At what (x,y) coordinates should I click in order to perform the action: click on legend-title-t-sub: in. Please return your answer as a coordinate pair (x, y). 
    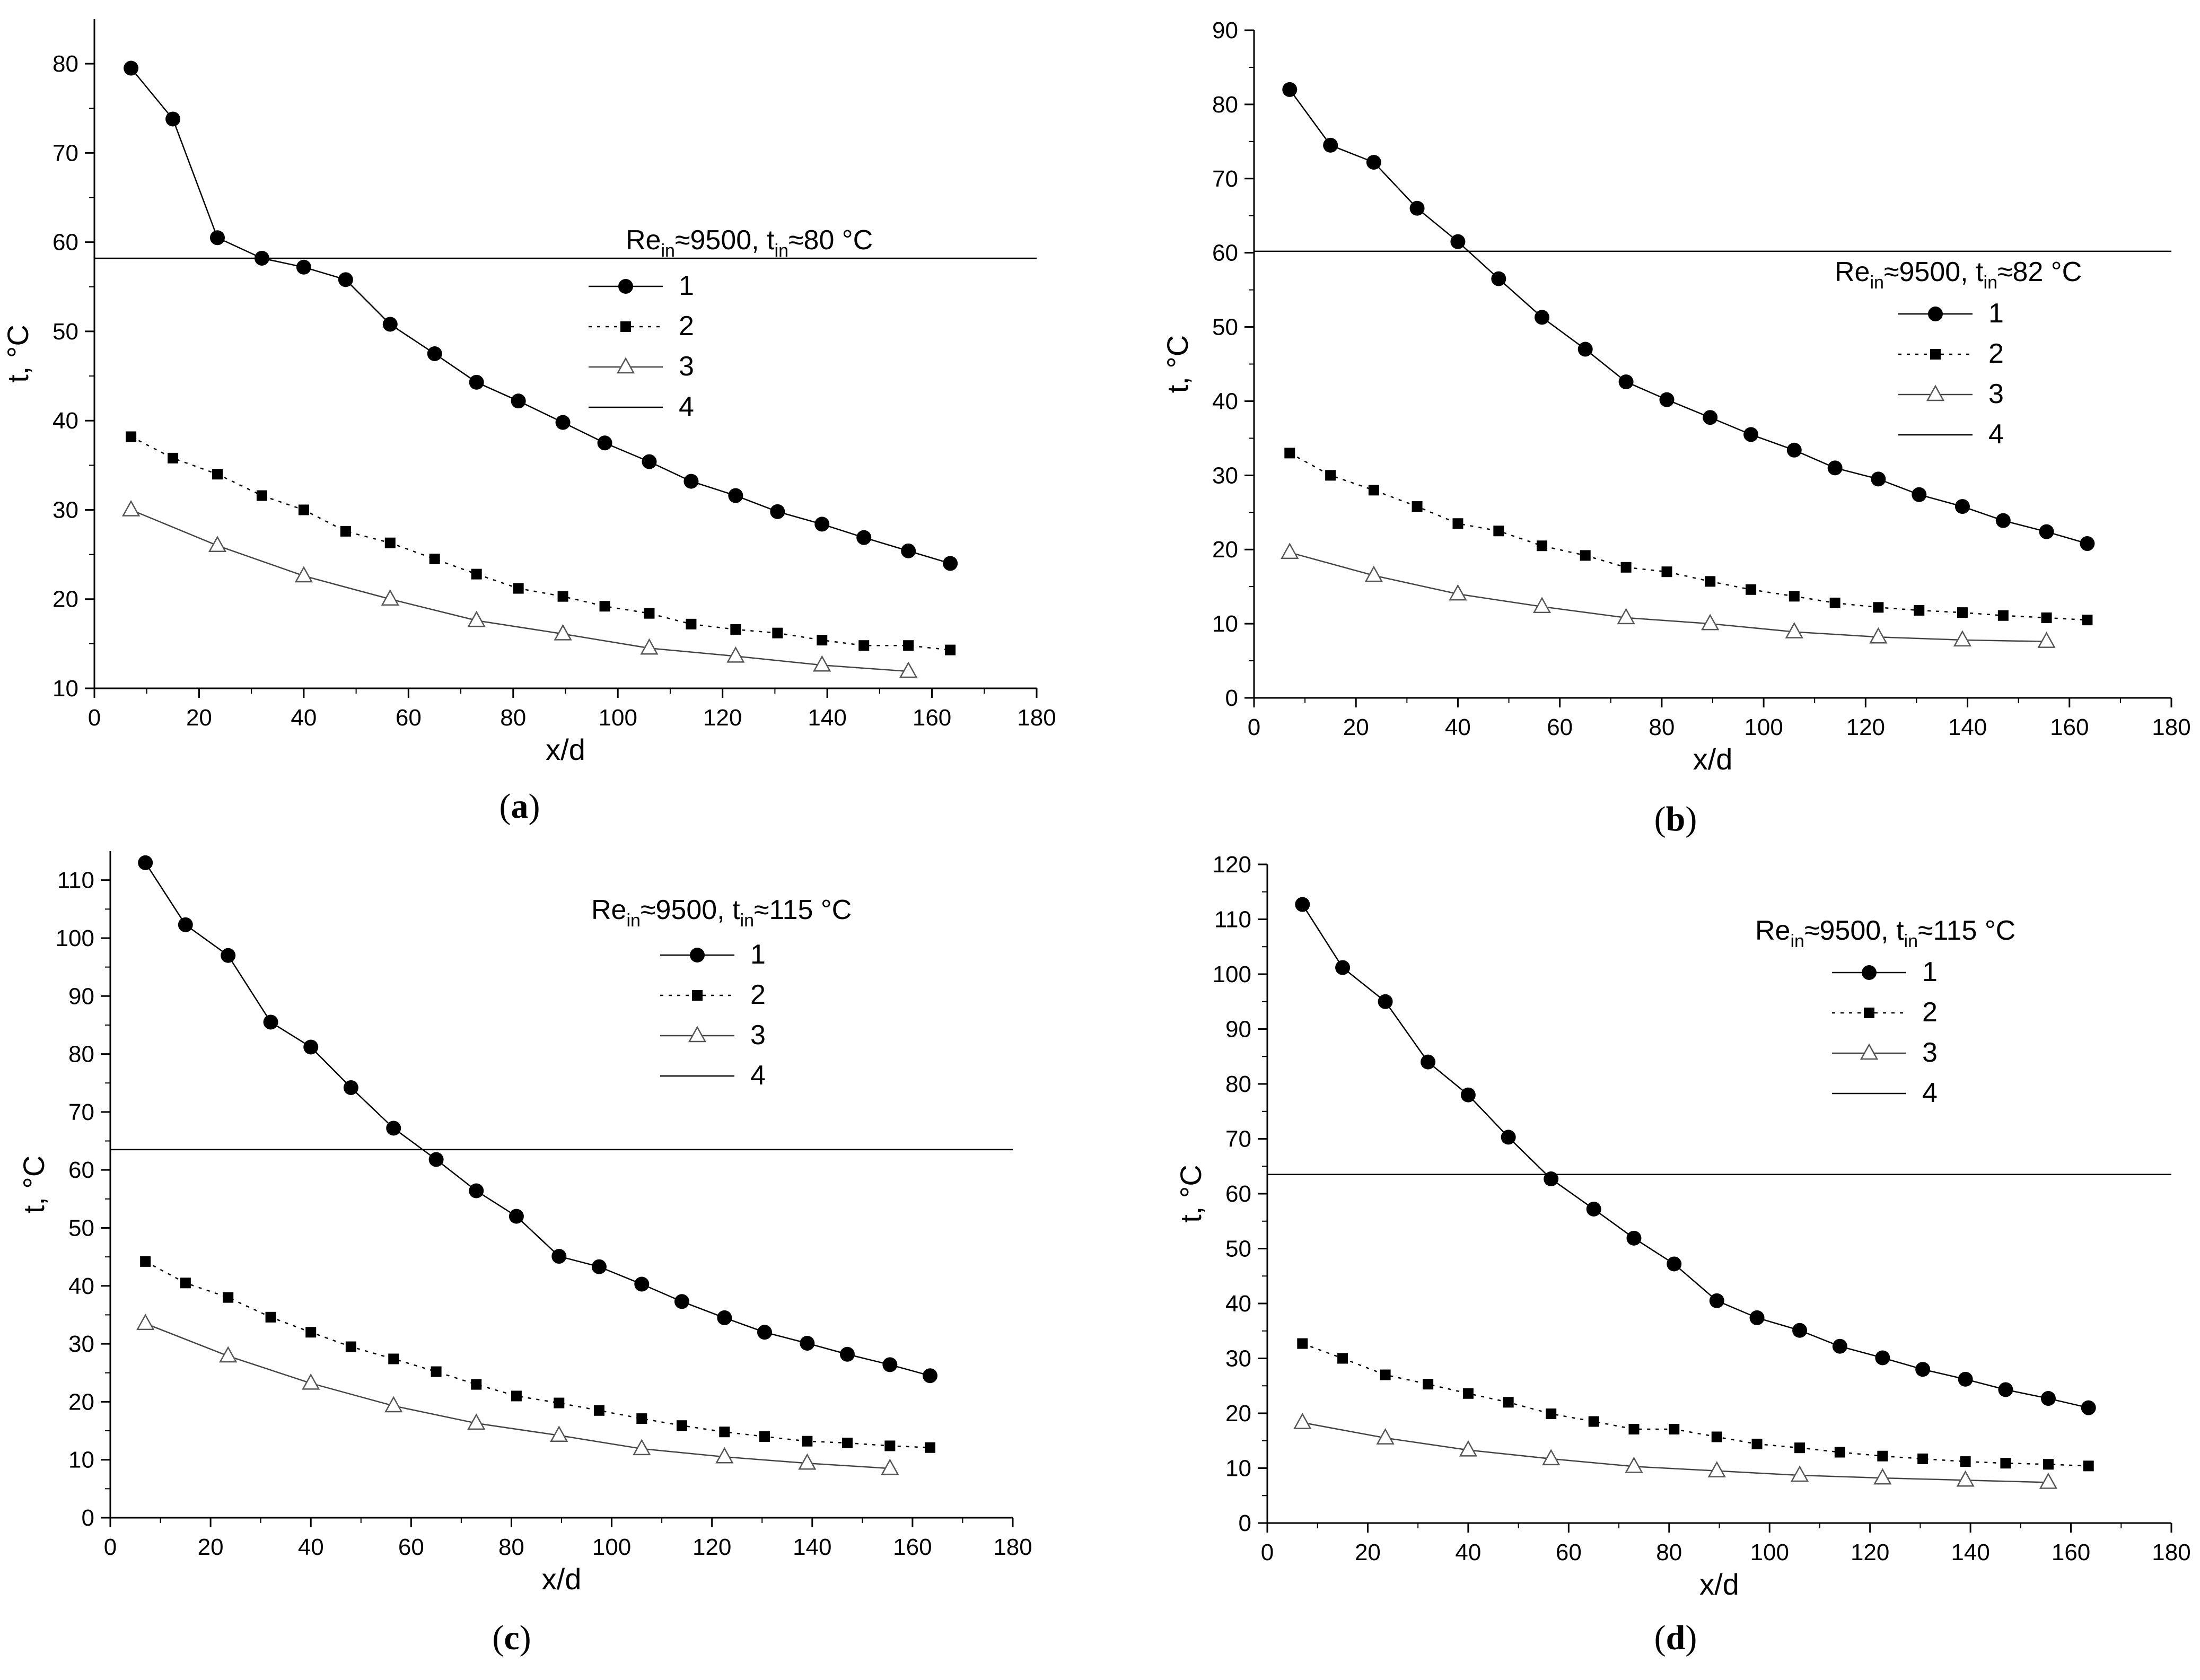
    Looking at the image, I should click on (781, 251).